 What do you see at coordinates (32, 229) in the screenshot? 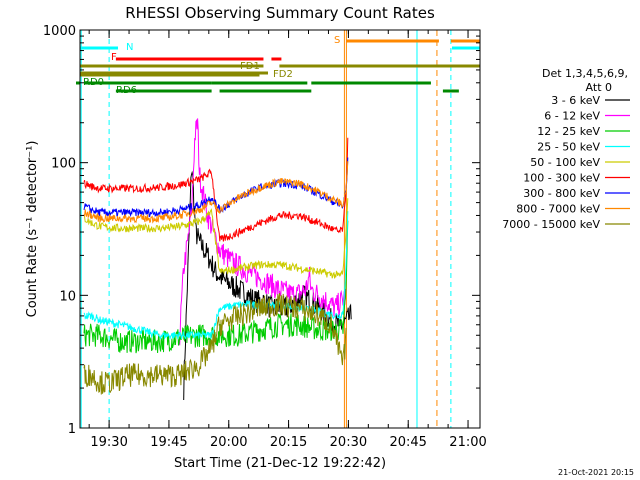
I see `y-axis-label: Count Rate (s⁻¹ detector⁻¹)` at bounding box center [32, 229].